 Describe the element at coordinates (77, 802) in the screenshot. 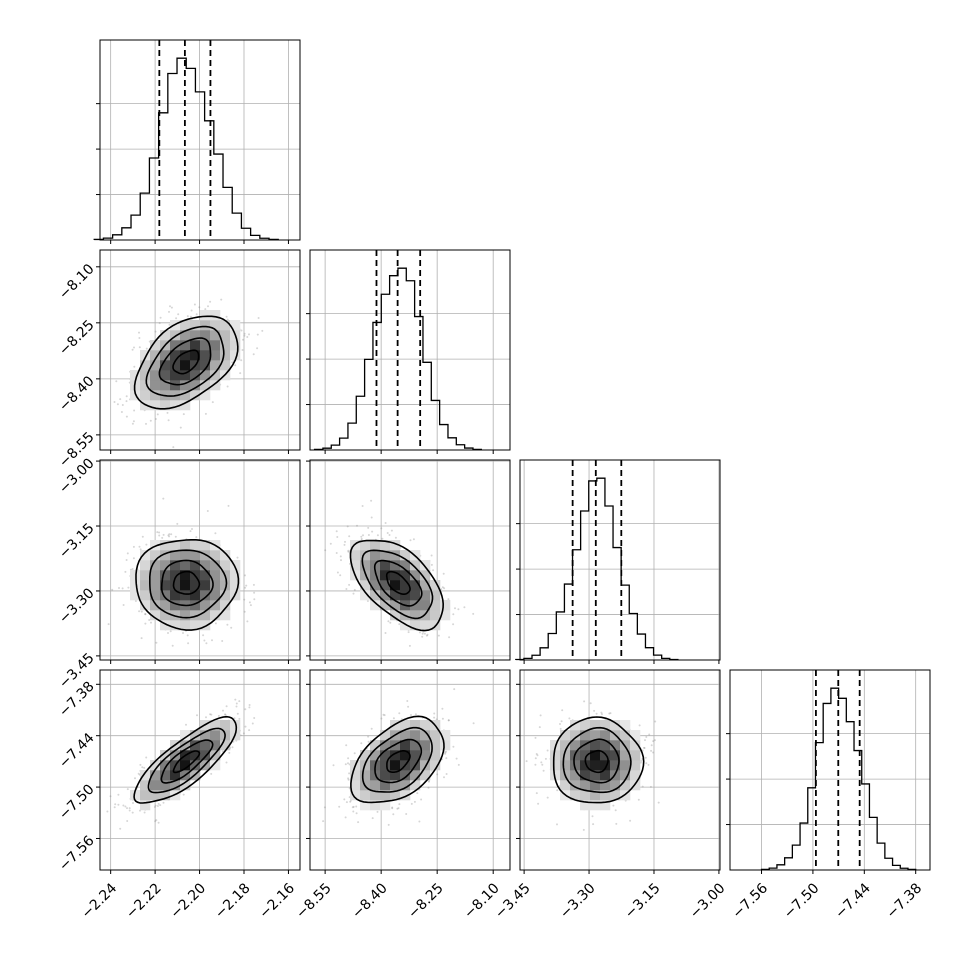

I see `y-tick-label-3-1: −7.50` at that location.